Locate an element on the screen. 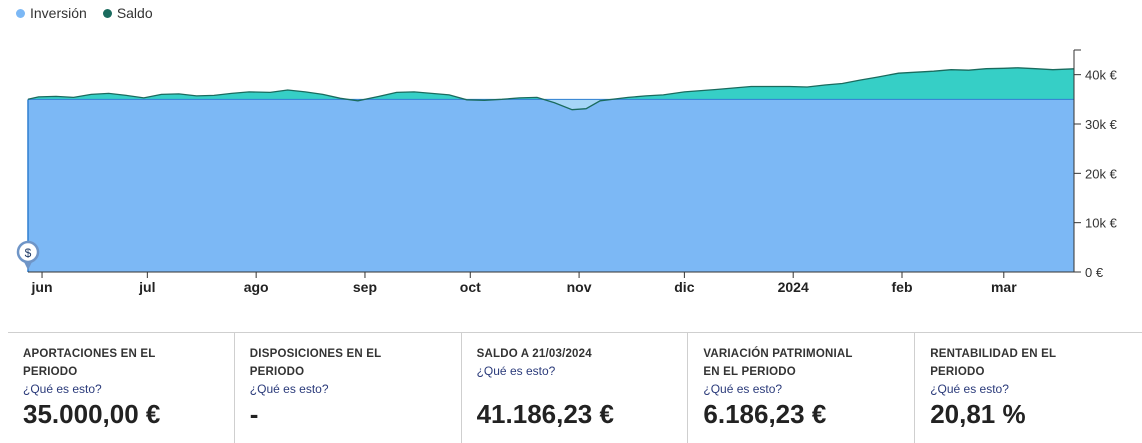  stat-value: 35.000,00 € is located at coordinates (92, 414).